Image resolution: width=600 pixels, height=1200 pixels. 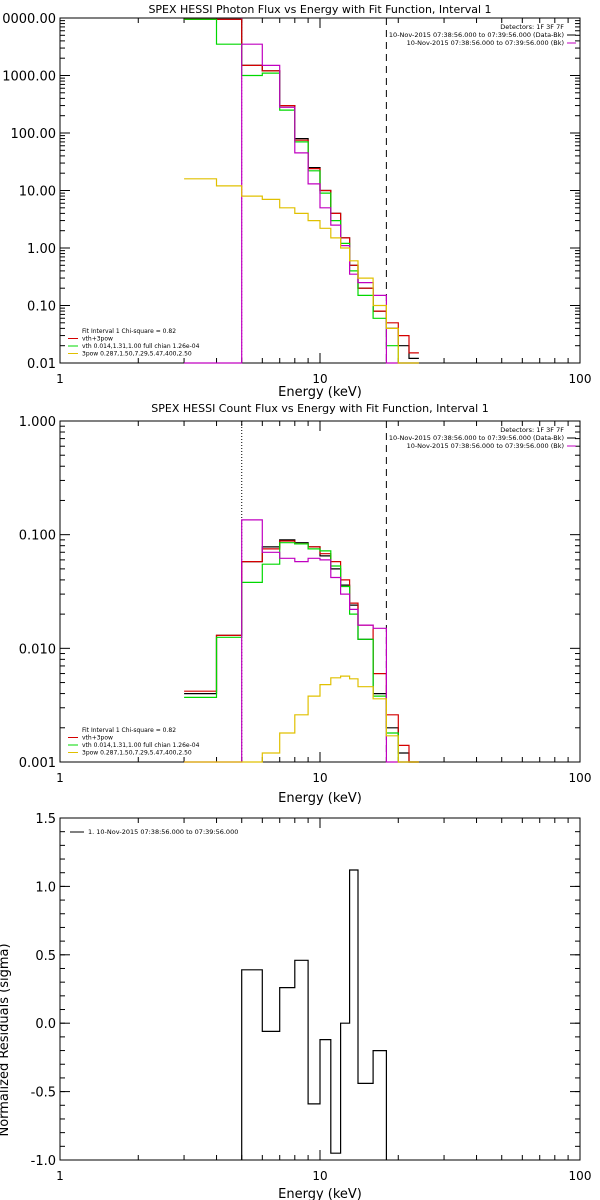 I want to click on y-tick-label: 1.0, so click(x=45, y=887).